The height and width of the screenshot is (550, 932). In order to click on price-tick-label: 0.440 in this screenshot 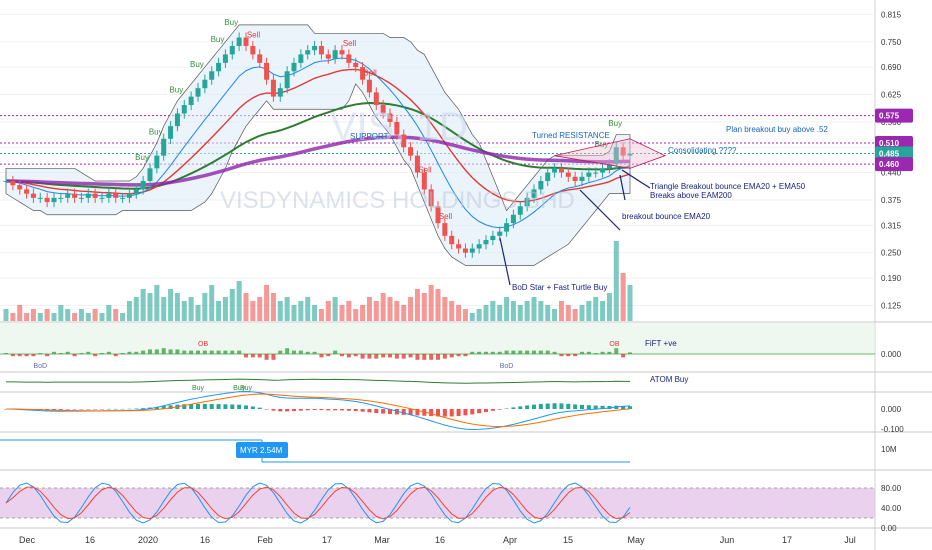, I will do `click(891, 173)`.